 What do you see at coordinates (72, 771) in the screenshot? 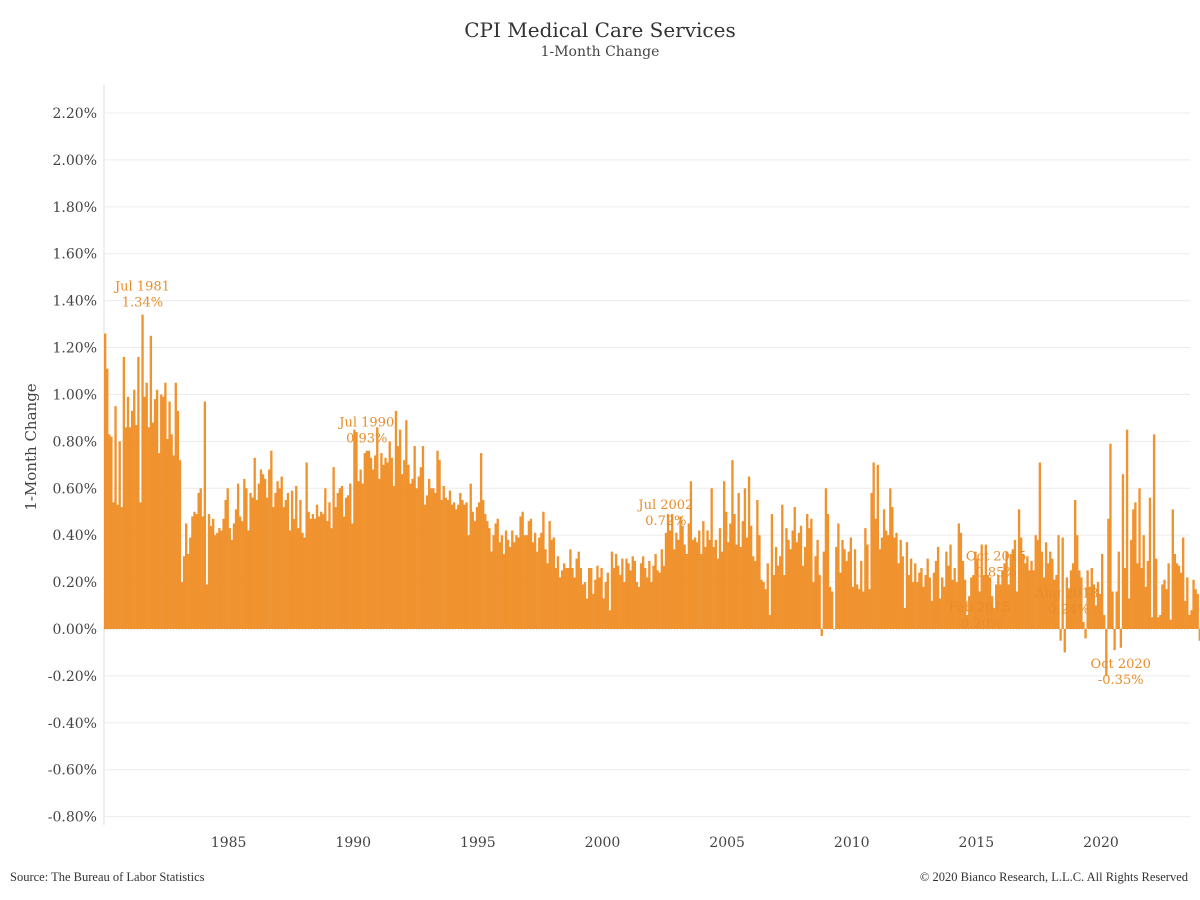
I see `y-tick-label: -0.60%` at bounding box center [72, 771].